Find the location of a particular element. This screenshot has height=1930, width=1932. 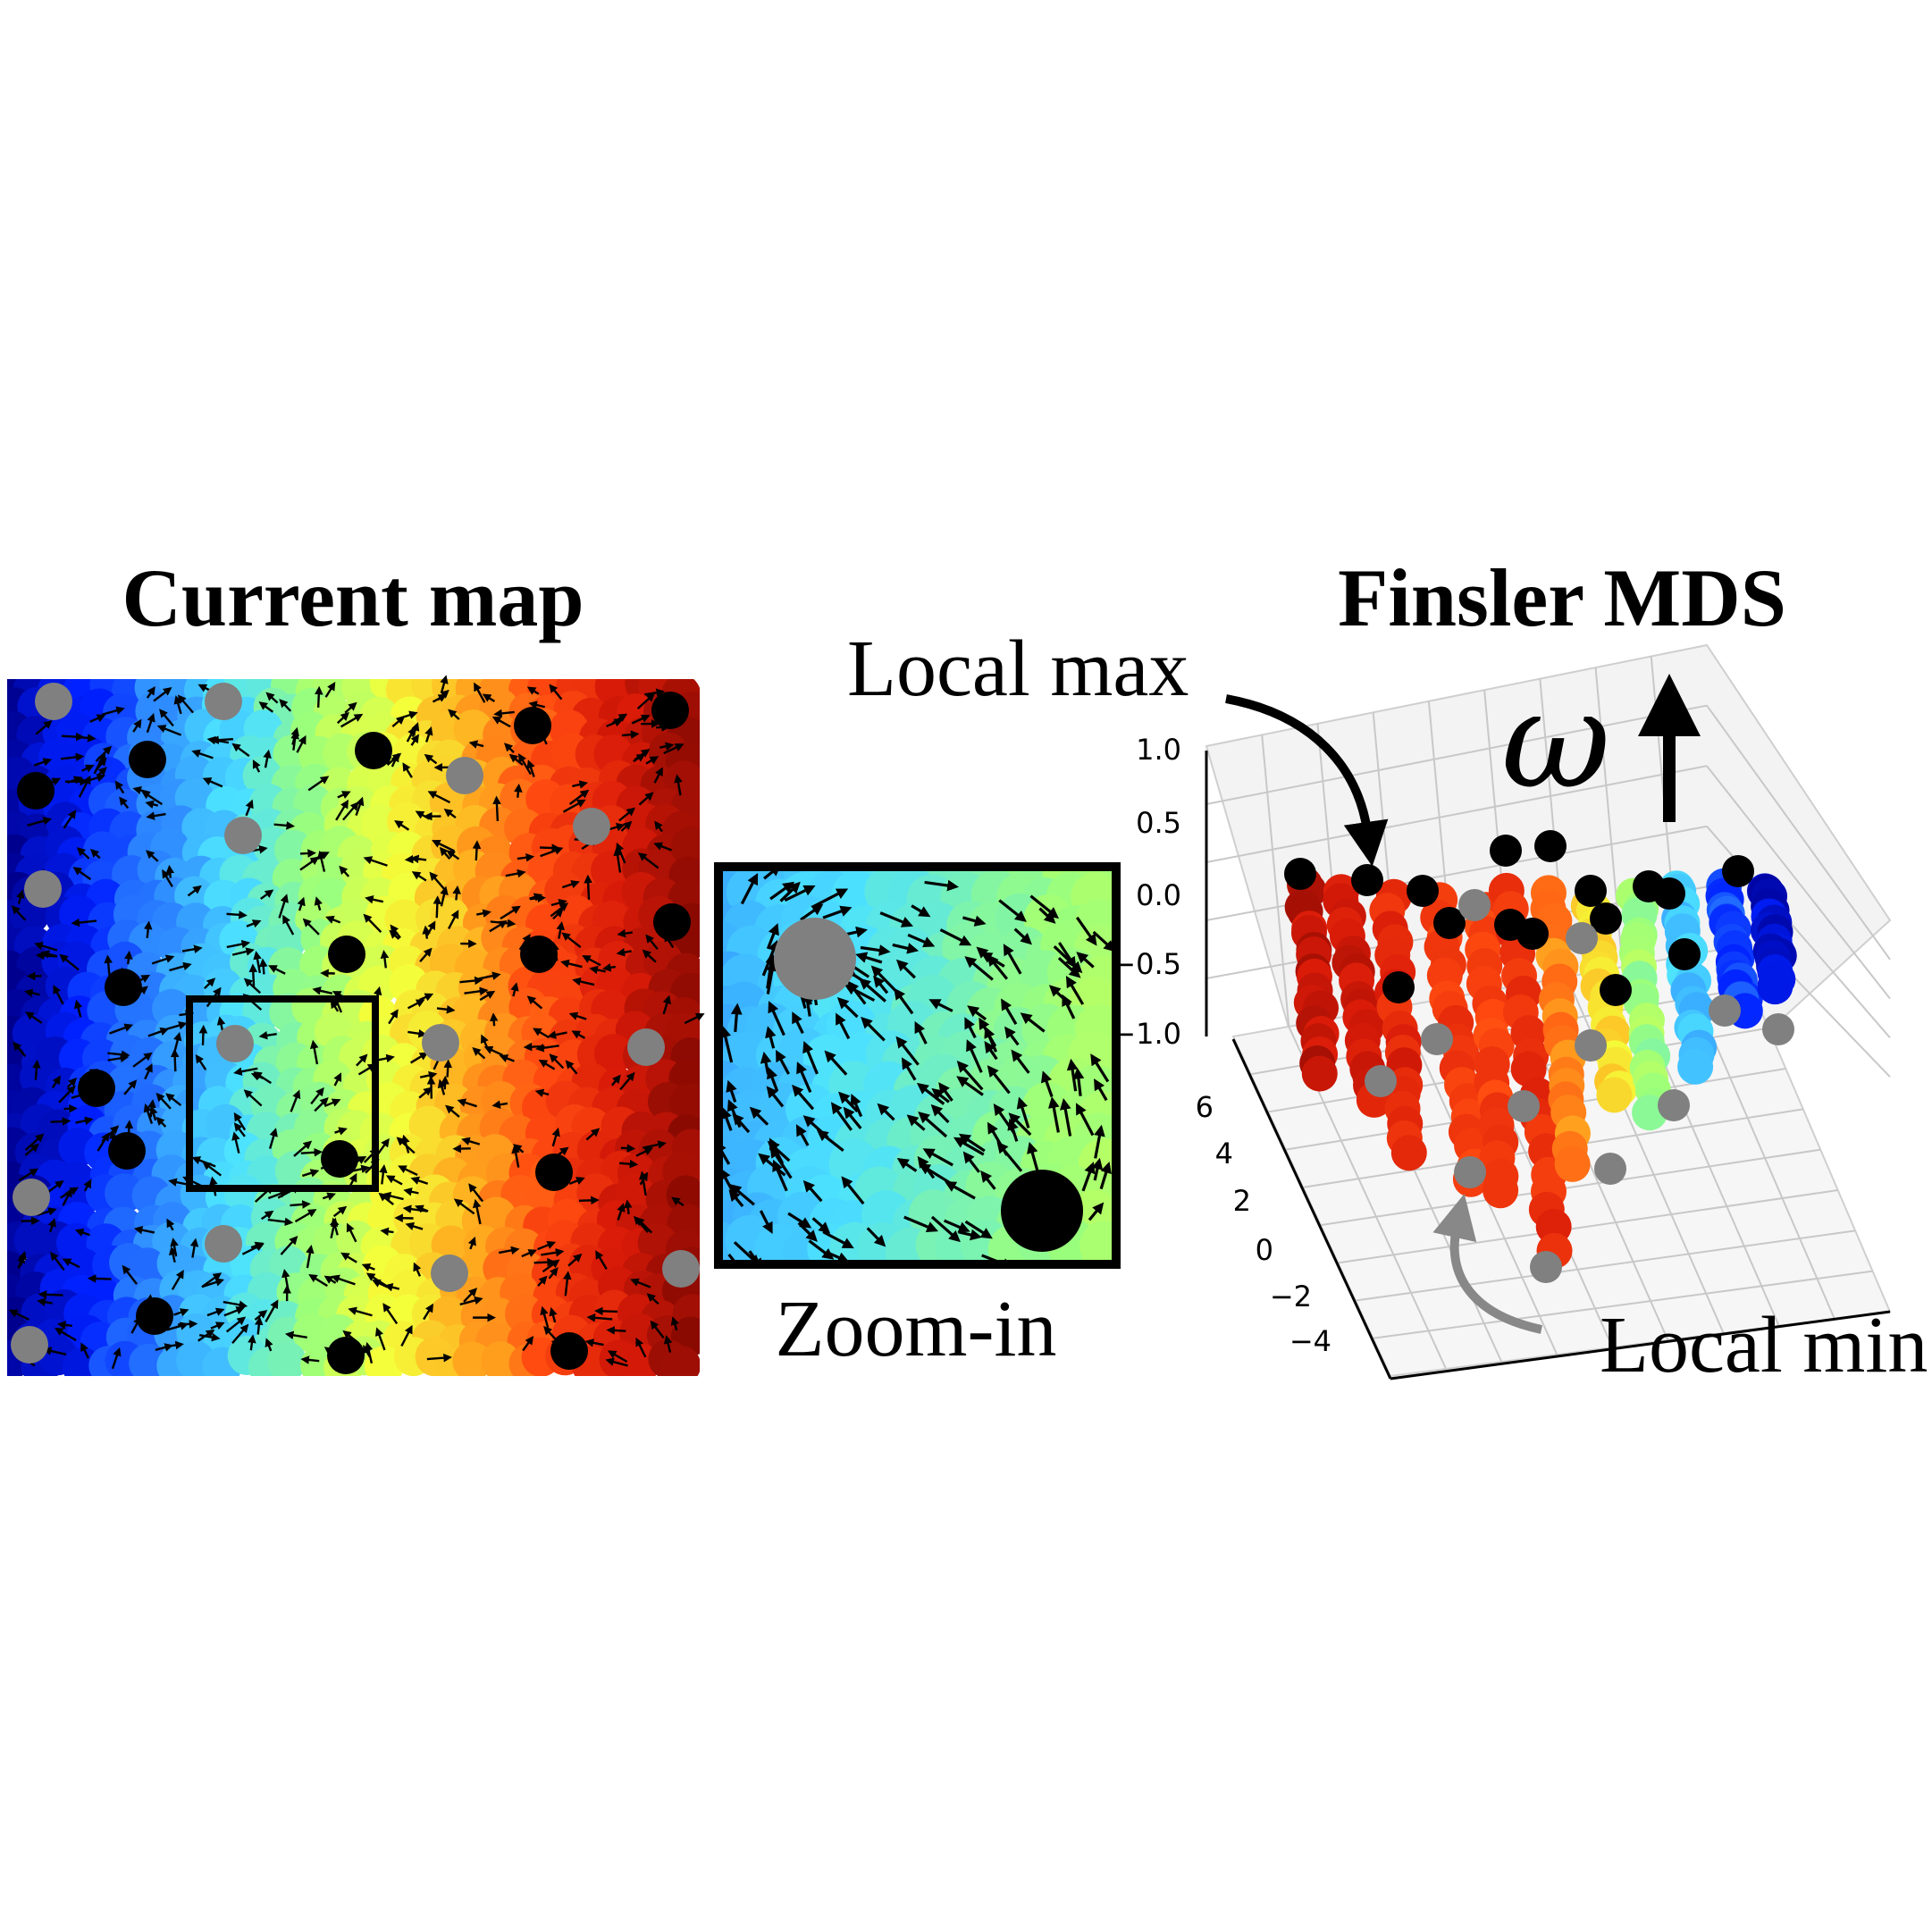

surface-max-marker is located at coordinates (1738, 871).